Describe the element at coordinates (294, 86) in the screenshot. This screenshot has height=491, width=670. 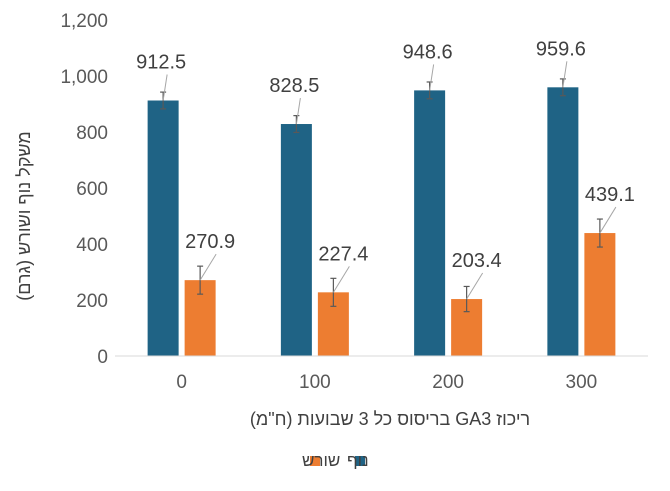
I see `data-label: 828.5` at that location.